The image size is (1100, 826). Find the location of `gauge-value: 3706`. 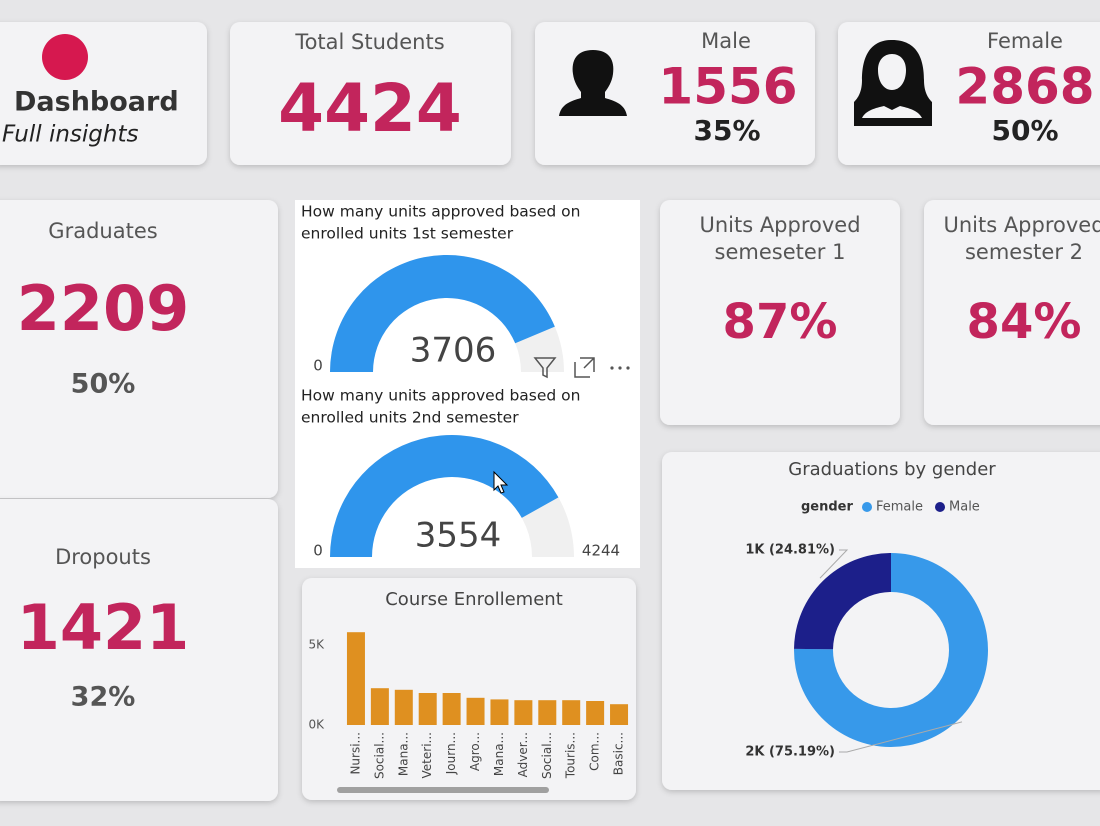

gauge-value: 3706 is located at coordinates (453, 351).